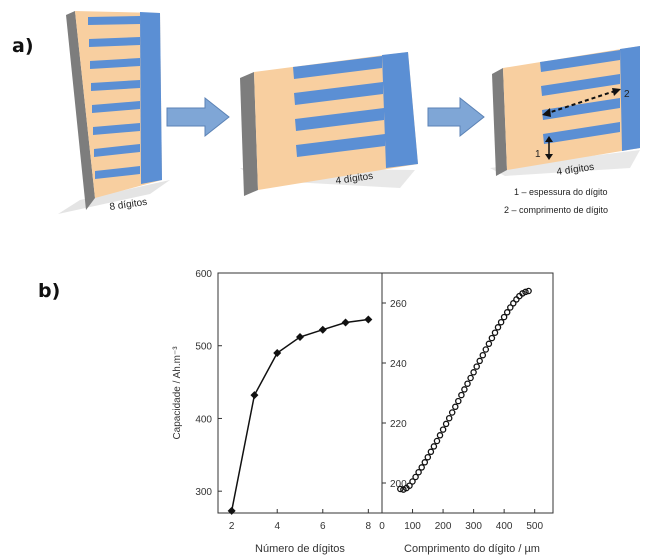  Describe the element at coordinates (23, 46) in the screenshot. I see `panel-a-label: a)` at that location.